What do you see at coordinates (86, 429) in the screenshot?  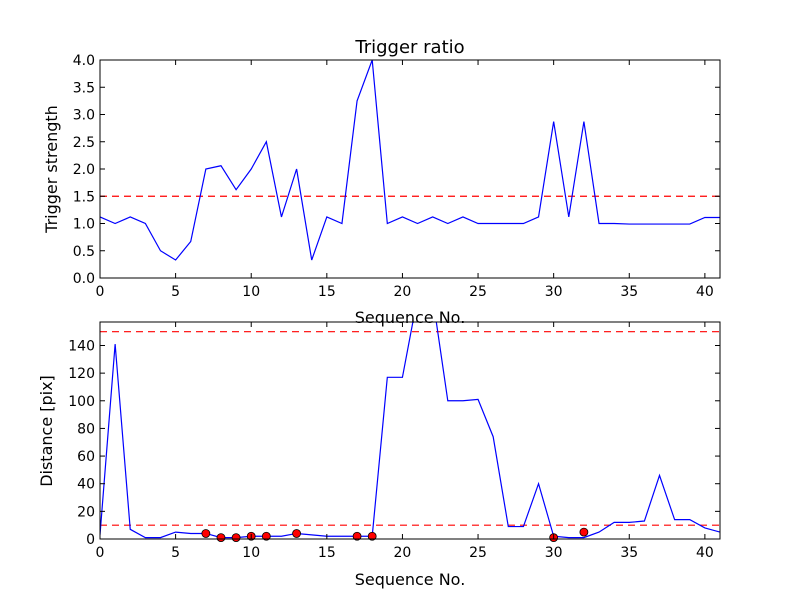 I see `y-tick-label: 80` at bounding box center [86, 429].